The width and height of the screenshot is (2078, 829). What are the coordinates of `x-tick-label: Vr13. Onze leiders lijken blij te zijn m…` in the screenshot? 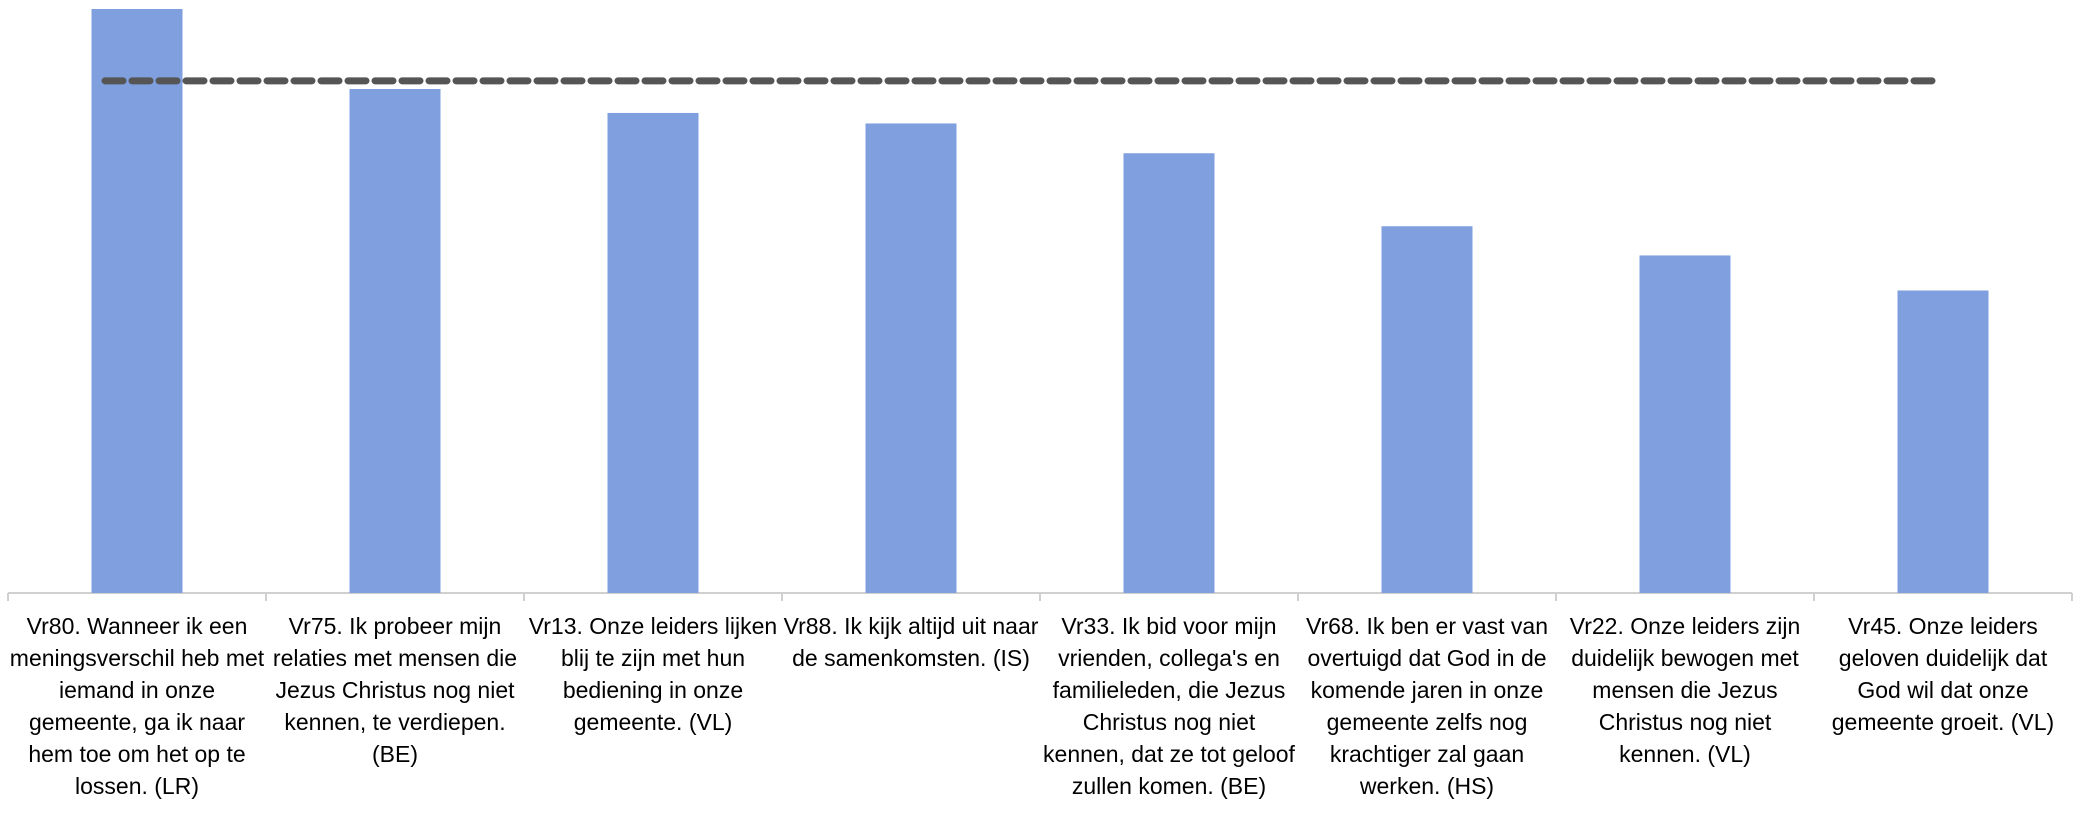 It's located at (653, 674).